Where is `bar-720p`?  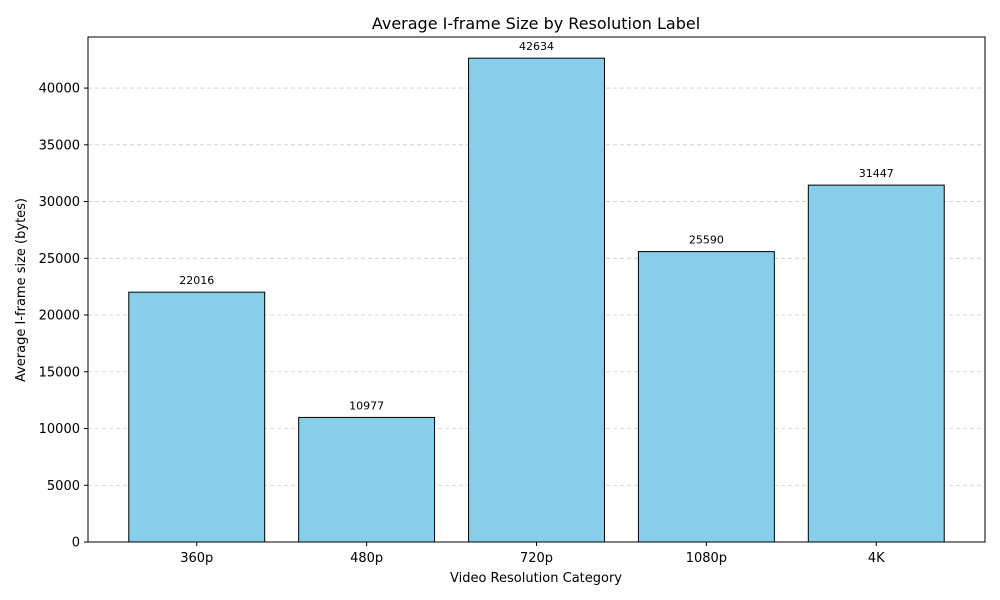
bar-720p is located at coordinates (536, 300).